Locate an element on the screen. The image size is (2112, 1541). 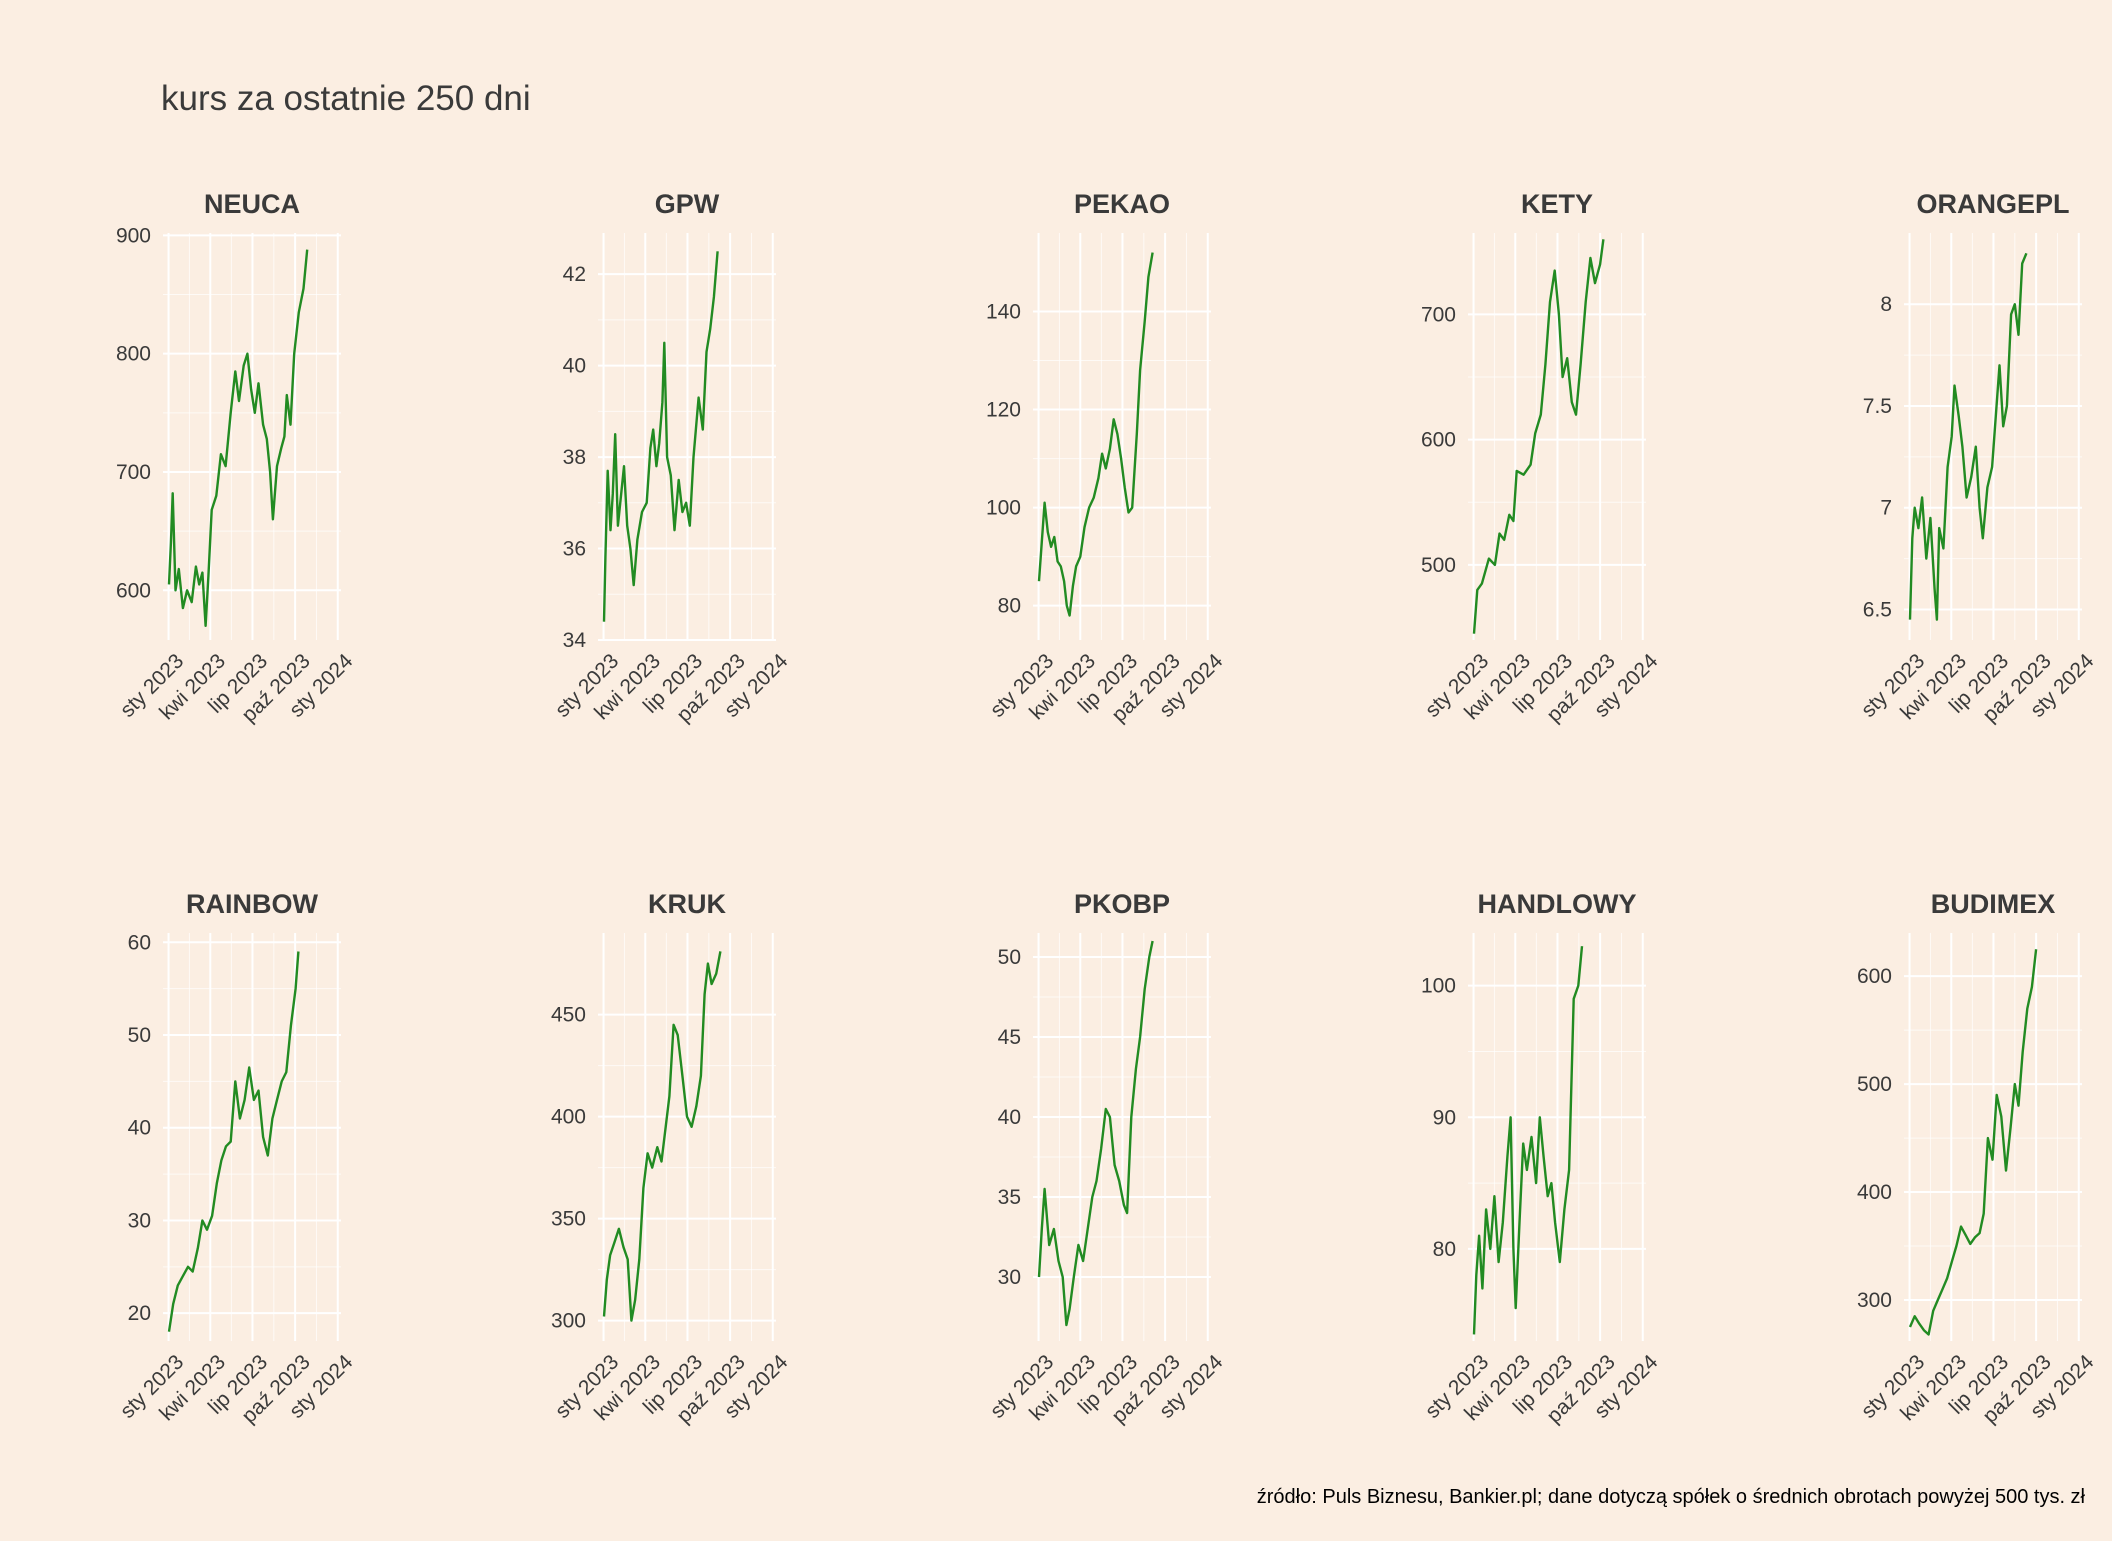
y-tick-label: 8 is located at coordinates (1886, 304).